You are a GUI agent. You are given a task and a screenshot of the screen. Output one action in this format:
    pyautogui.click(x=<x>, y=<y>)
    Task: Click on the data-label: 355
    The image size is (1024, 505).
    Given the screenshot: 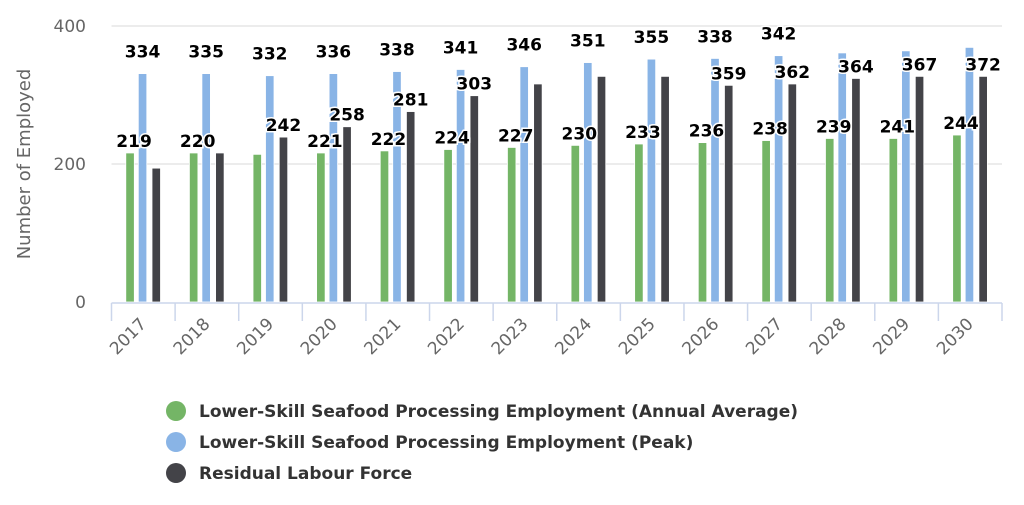 What is the action you would take?
    pyautogui.click(x=652, y=38)
    